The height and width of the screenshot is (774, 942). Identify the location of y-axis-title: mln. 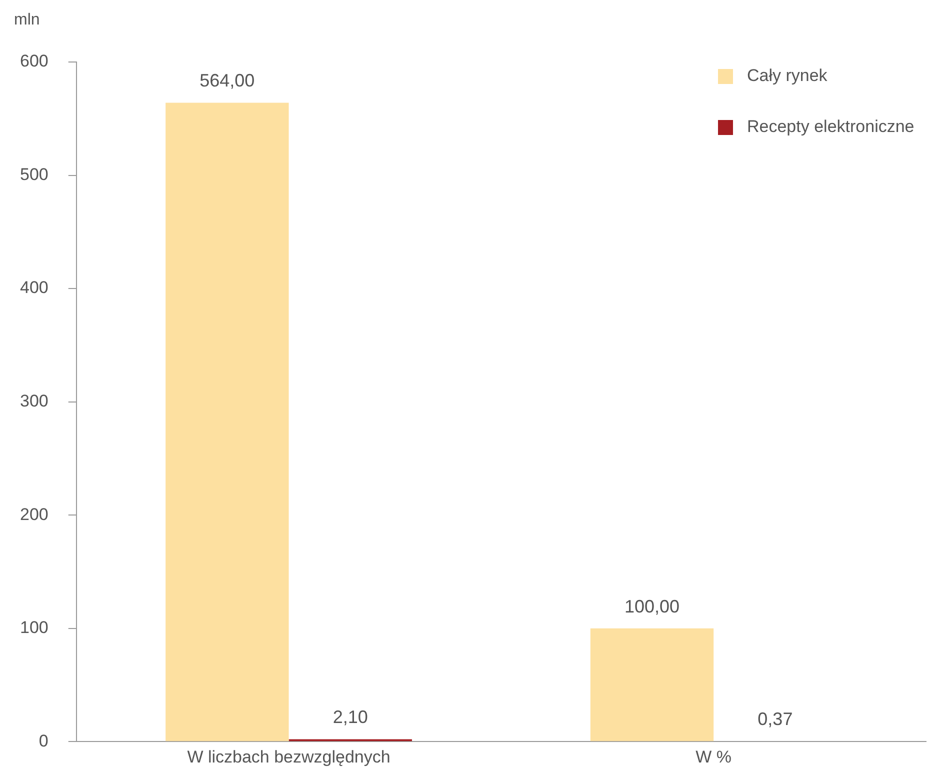
(27, 19).